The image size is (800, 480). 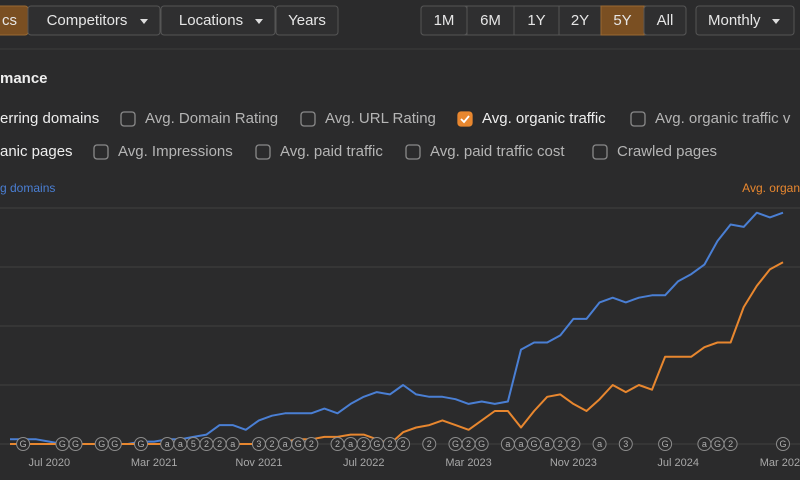 I want to click on x-tick-label: Jul 2024, so click(x=678, y=463).